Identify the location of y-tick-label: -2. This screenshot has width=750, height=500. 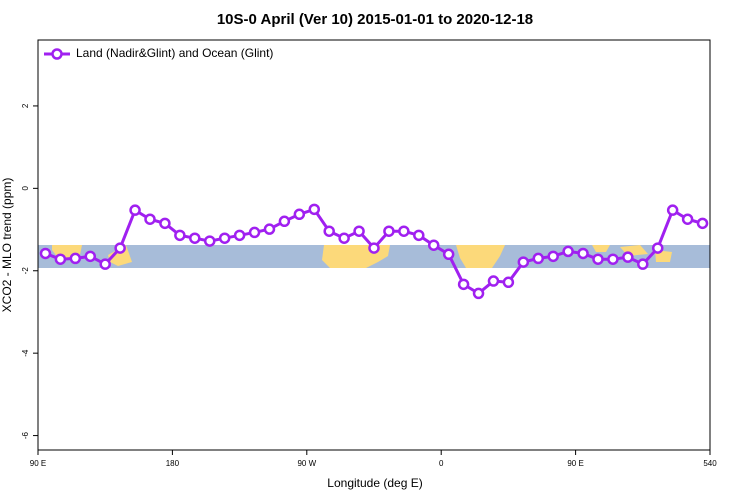
(25, 271).